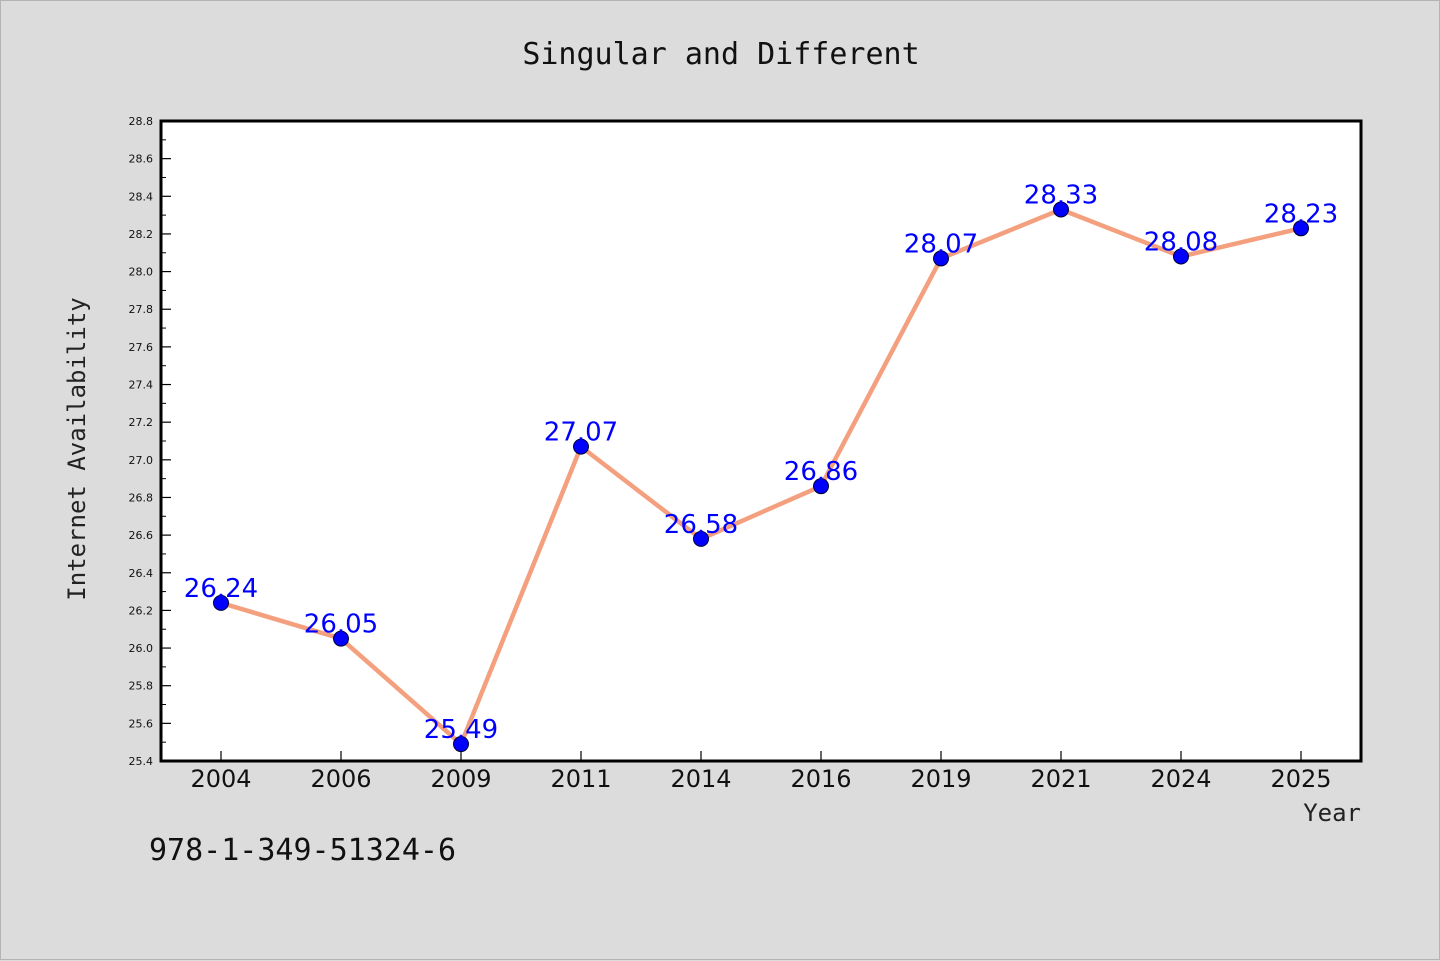  I want to click on y-tick-label: 25.4, so click(141, 761).